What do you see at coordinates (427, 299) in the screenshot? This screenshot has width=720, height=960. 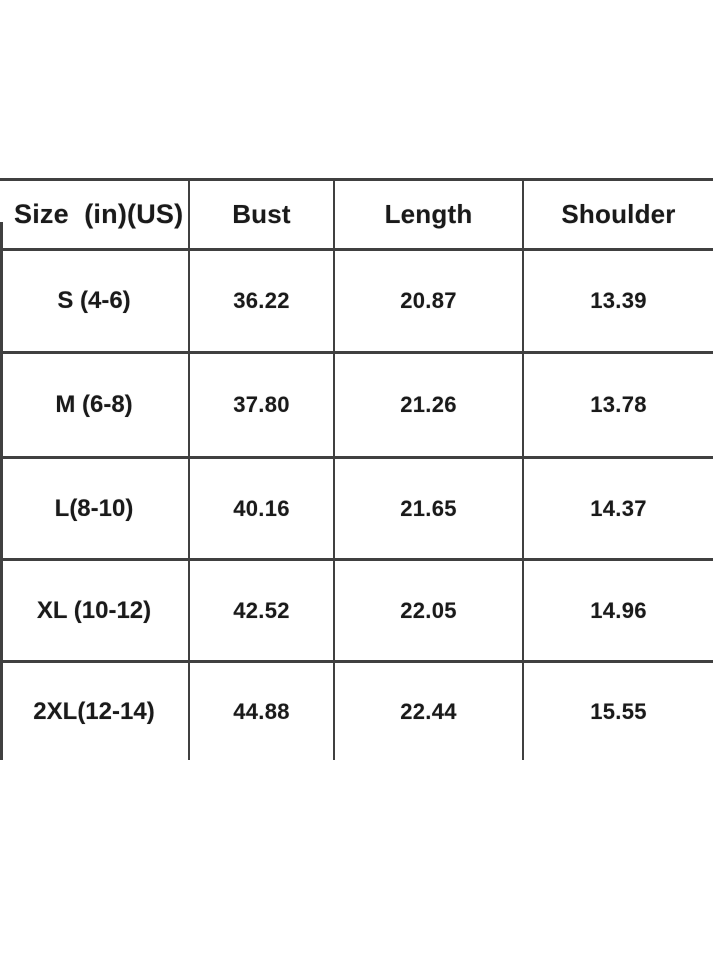 I see `length-cell: 20.87` at bounding box center [427, 299].